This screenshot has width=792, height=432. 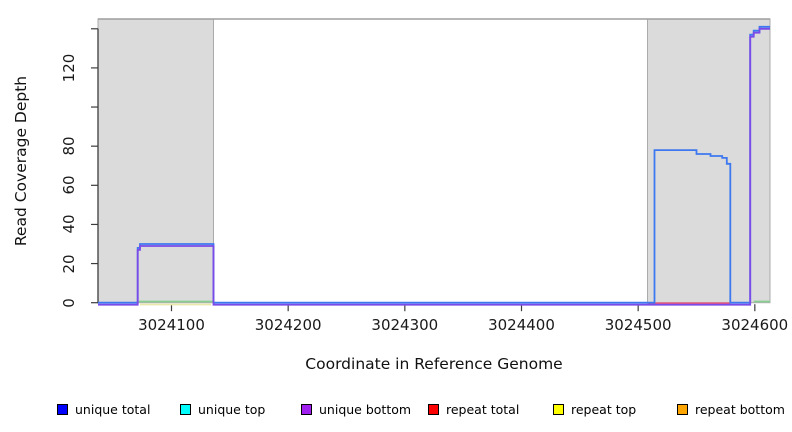 What do you see at coordinates (521, 325) in the screenshot?
I see `x-tick-label: 3024400` at bounding box center [521, 325].